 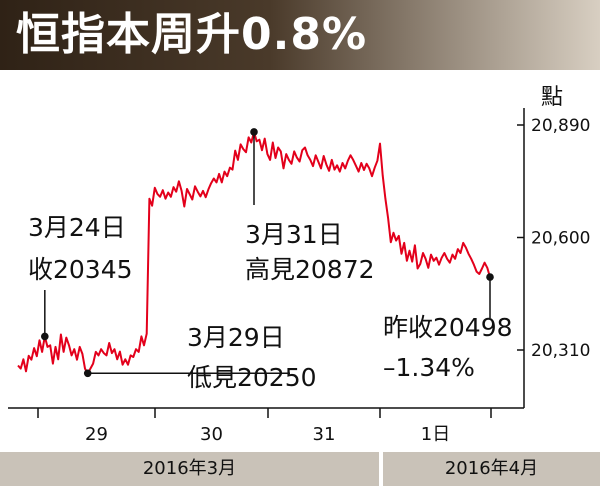 What do you see at coordinates (192, 34) in the screenshot?
I see `chart-title: 恒指本周升0.8%` at bounding box center [192, 34].